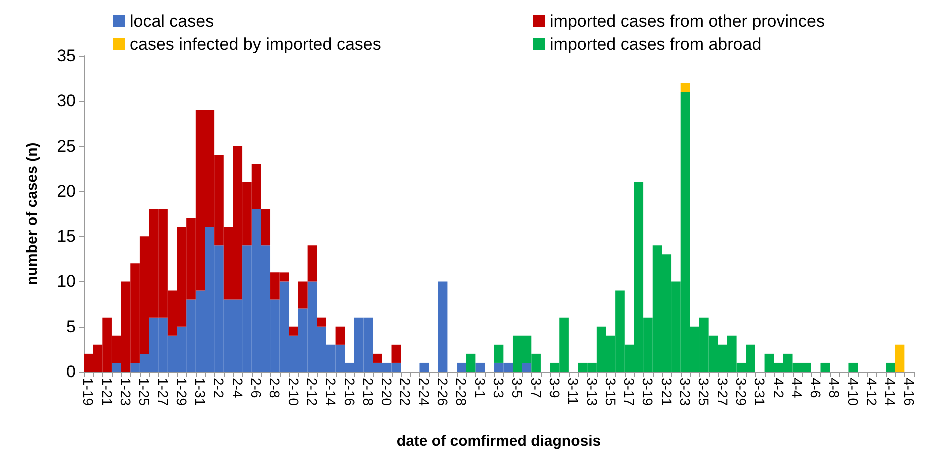 This screenshot has width=932, height=462. Describe the element at coordinates (312, 392) in the screenshot. I see `x-tick-label: 2-12` at that location.